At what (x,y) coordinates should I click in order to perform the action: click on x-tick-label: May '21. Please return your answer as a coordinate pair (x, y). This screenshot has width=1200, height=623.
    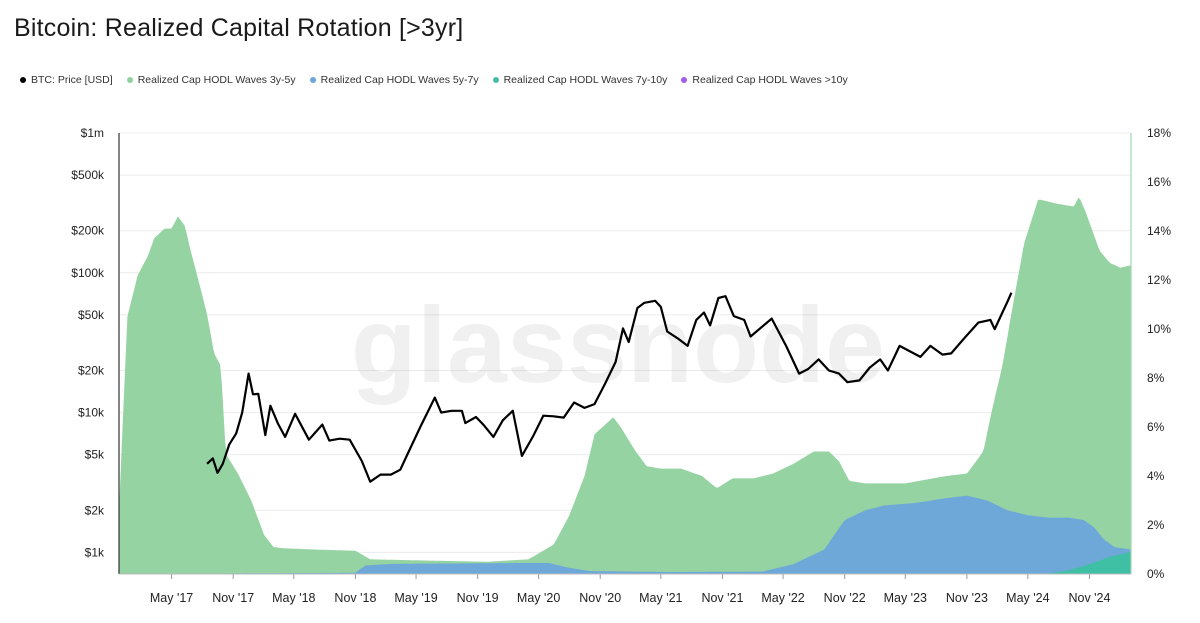
    Looking at the image, I should click on (660, 598).